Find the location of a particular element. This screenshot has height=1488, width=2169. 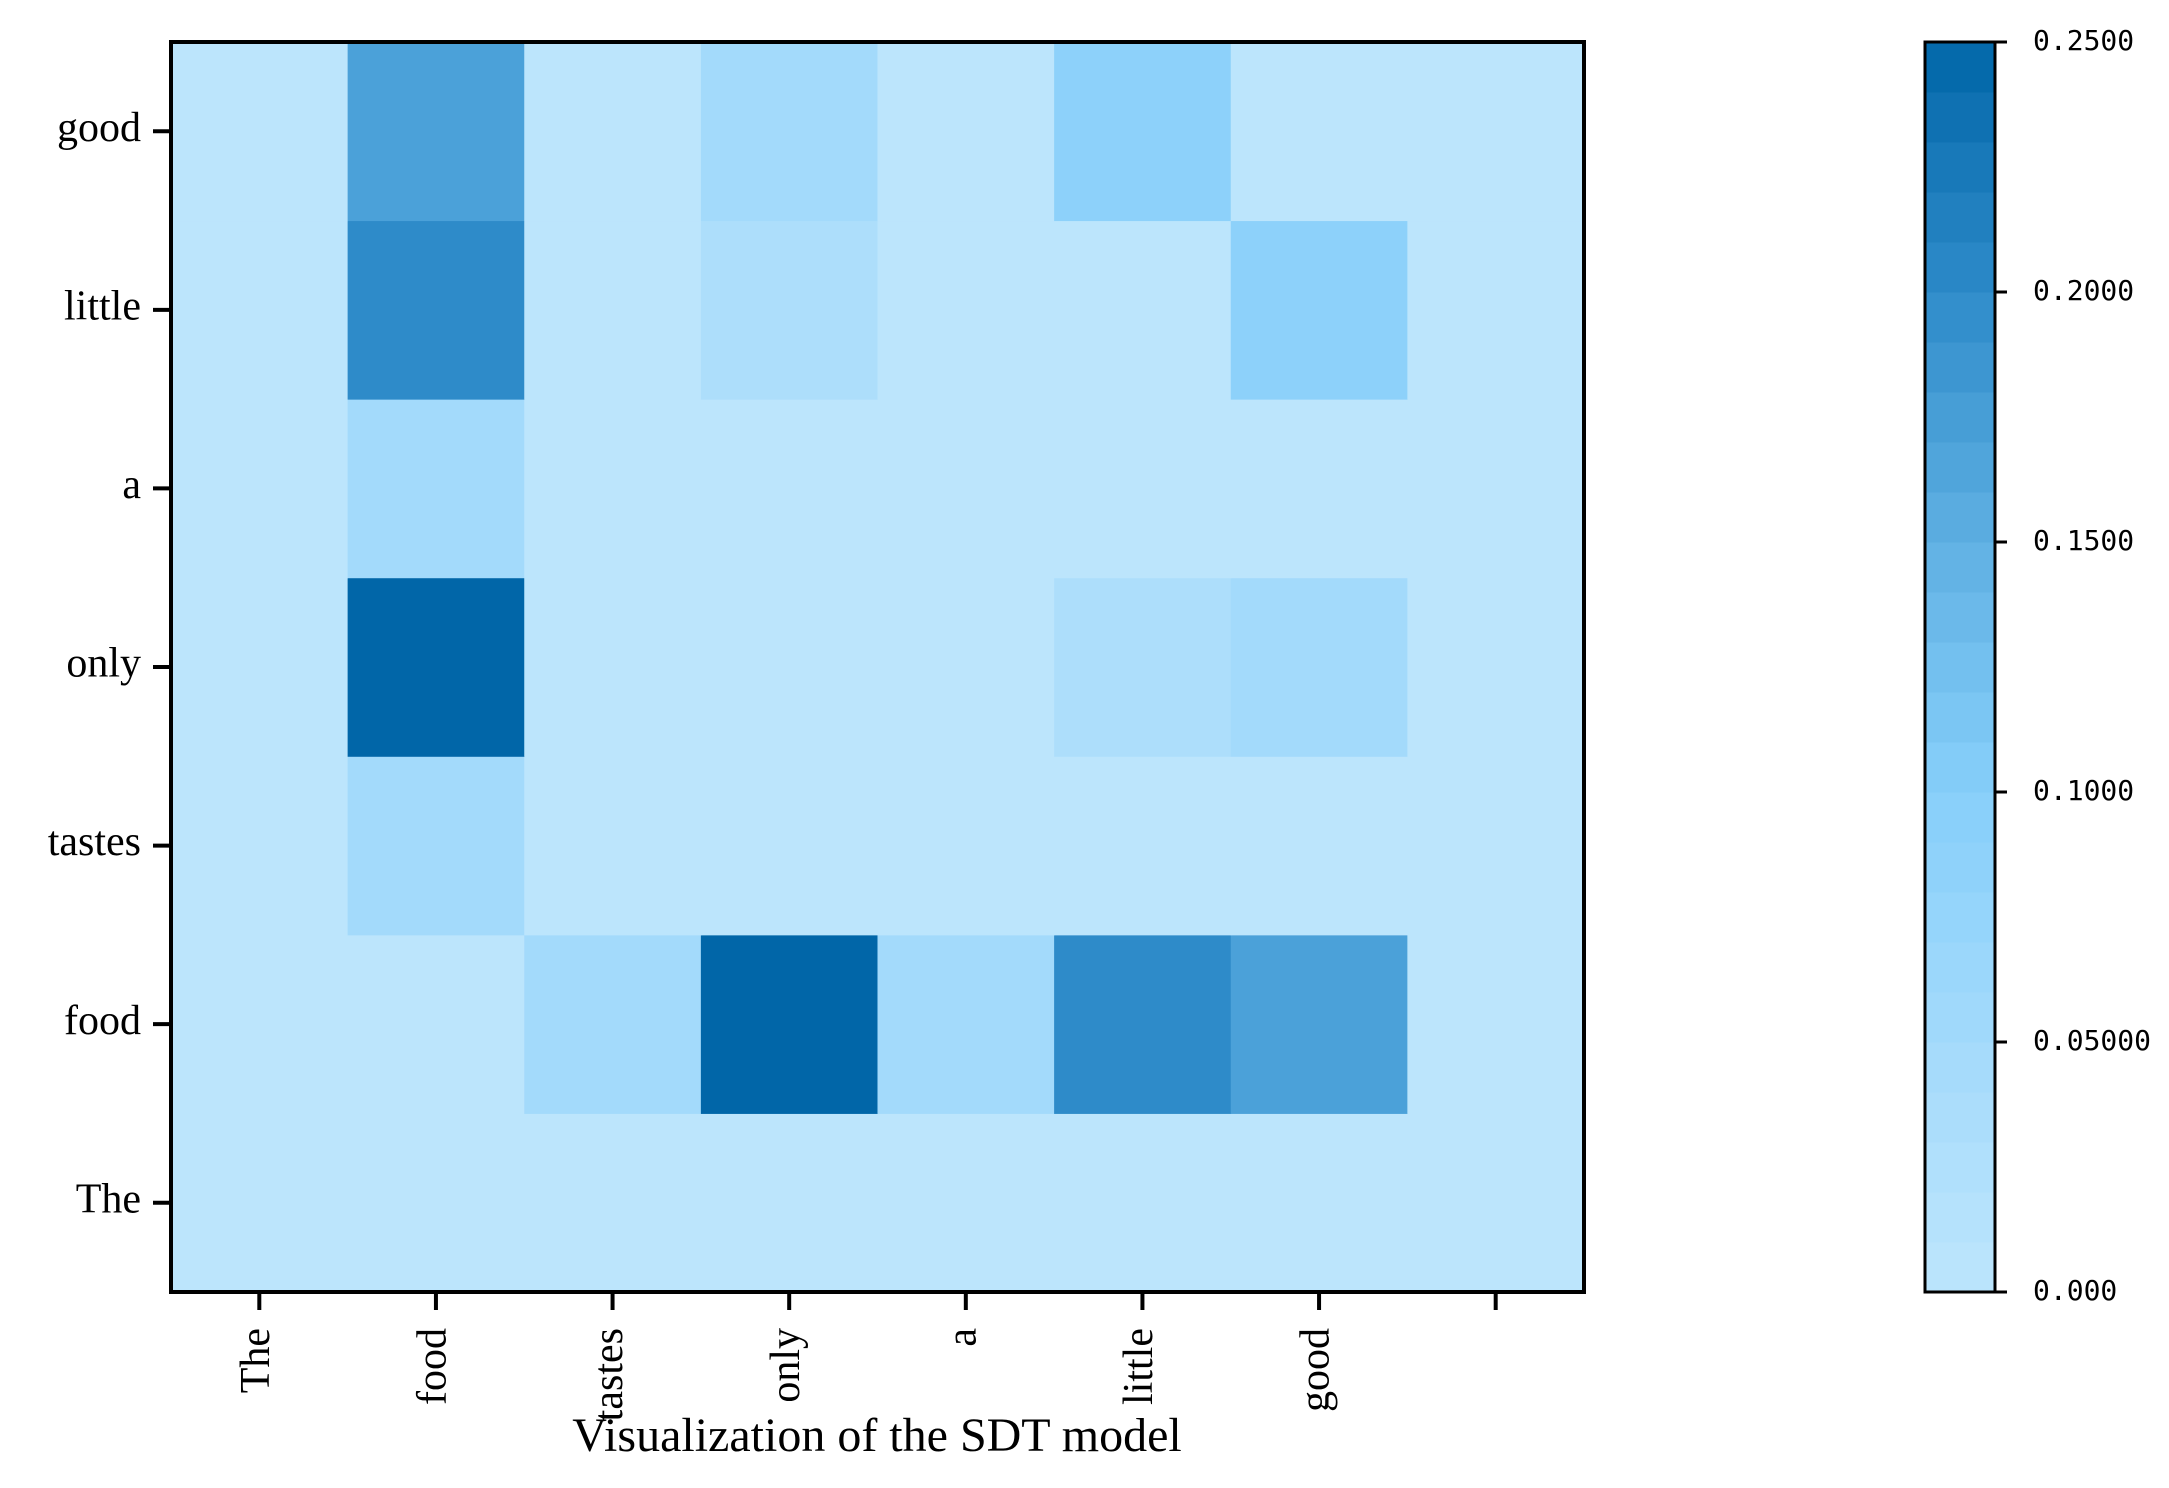

colorbar-tick-label: 0.1000 is located at coordinates (2083, 790).